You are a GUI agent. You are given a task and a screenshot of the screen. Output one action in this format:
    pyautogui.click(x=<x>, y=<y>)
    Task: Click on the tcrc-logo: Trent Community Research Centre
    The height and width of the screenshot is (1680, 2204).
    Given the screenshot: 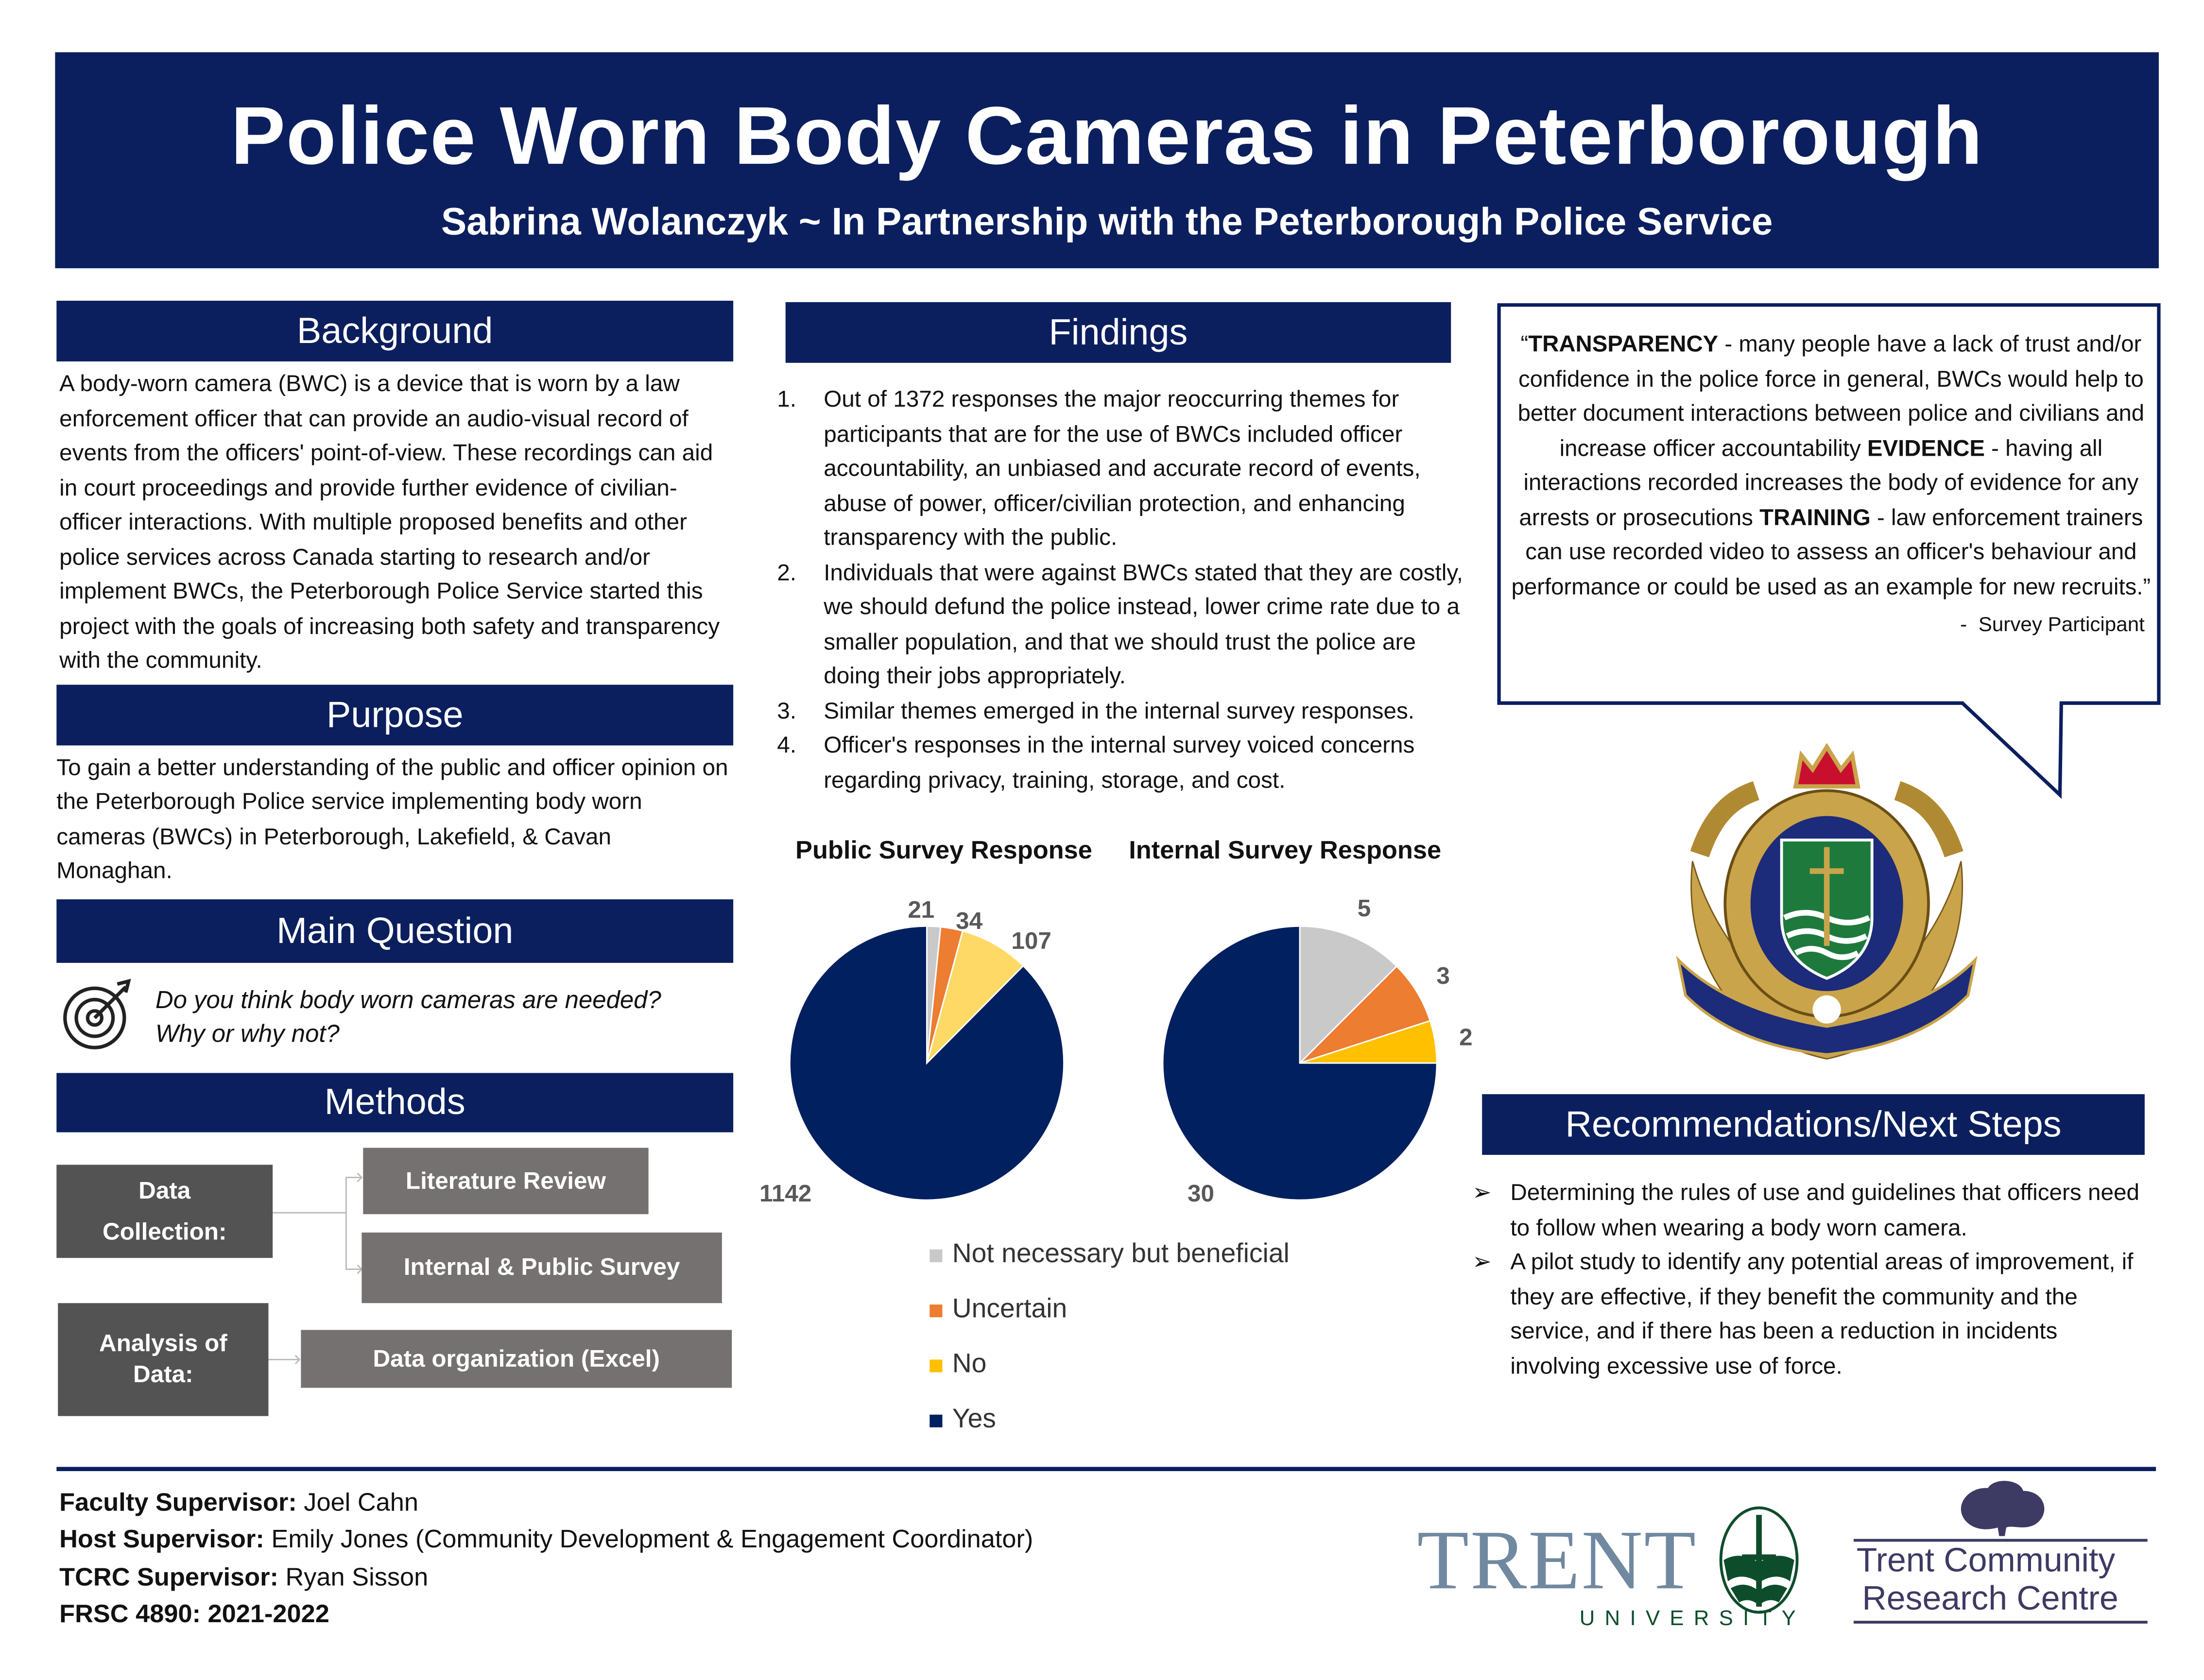 What is the action you would take?
    pyautogui.click(x=2002, y=1553)
    